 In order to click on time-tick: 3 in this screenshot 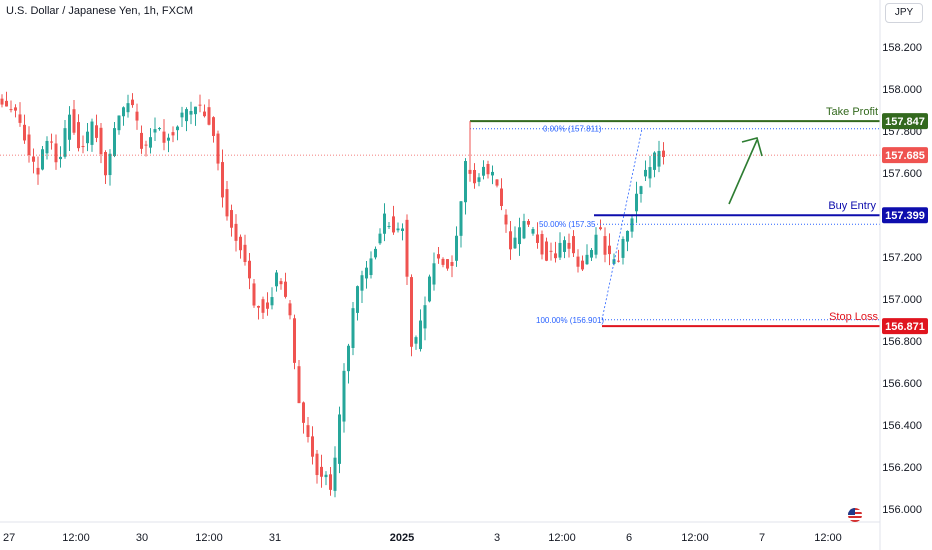, I will do `click(497, 538)`.